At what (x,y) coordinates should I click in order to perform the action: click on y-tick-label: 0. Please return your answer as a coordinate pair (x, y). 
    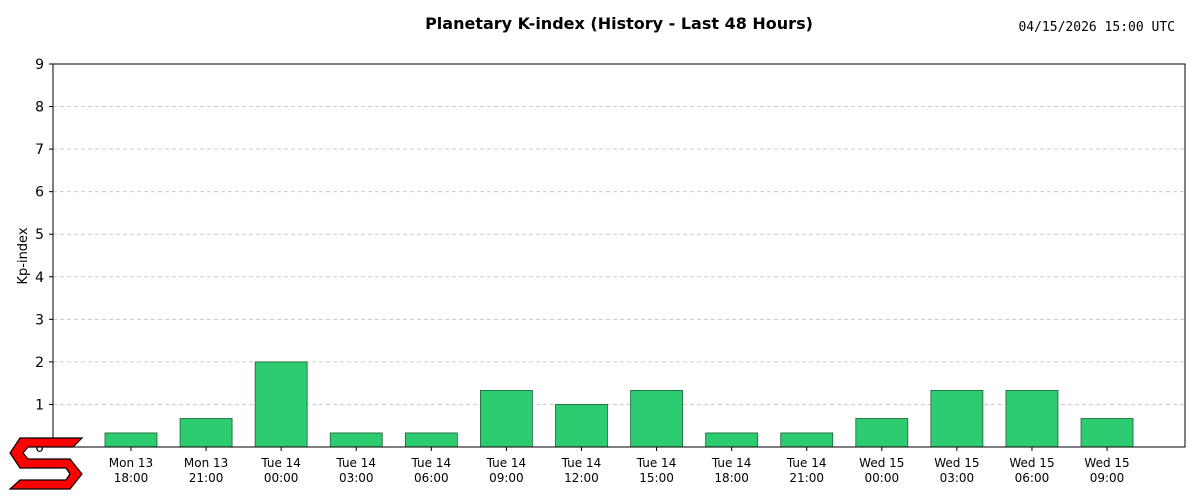
    Looking at the image, I should click on (39, 448).